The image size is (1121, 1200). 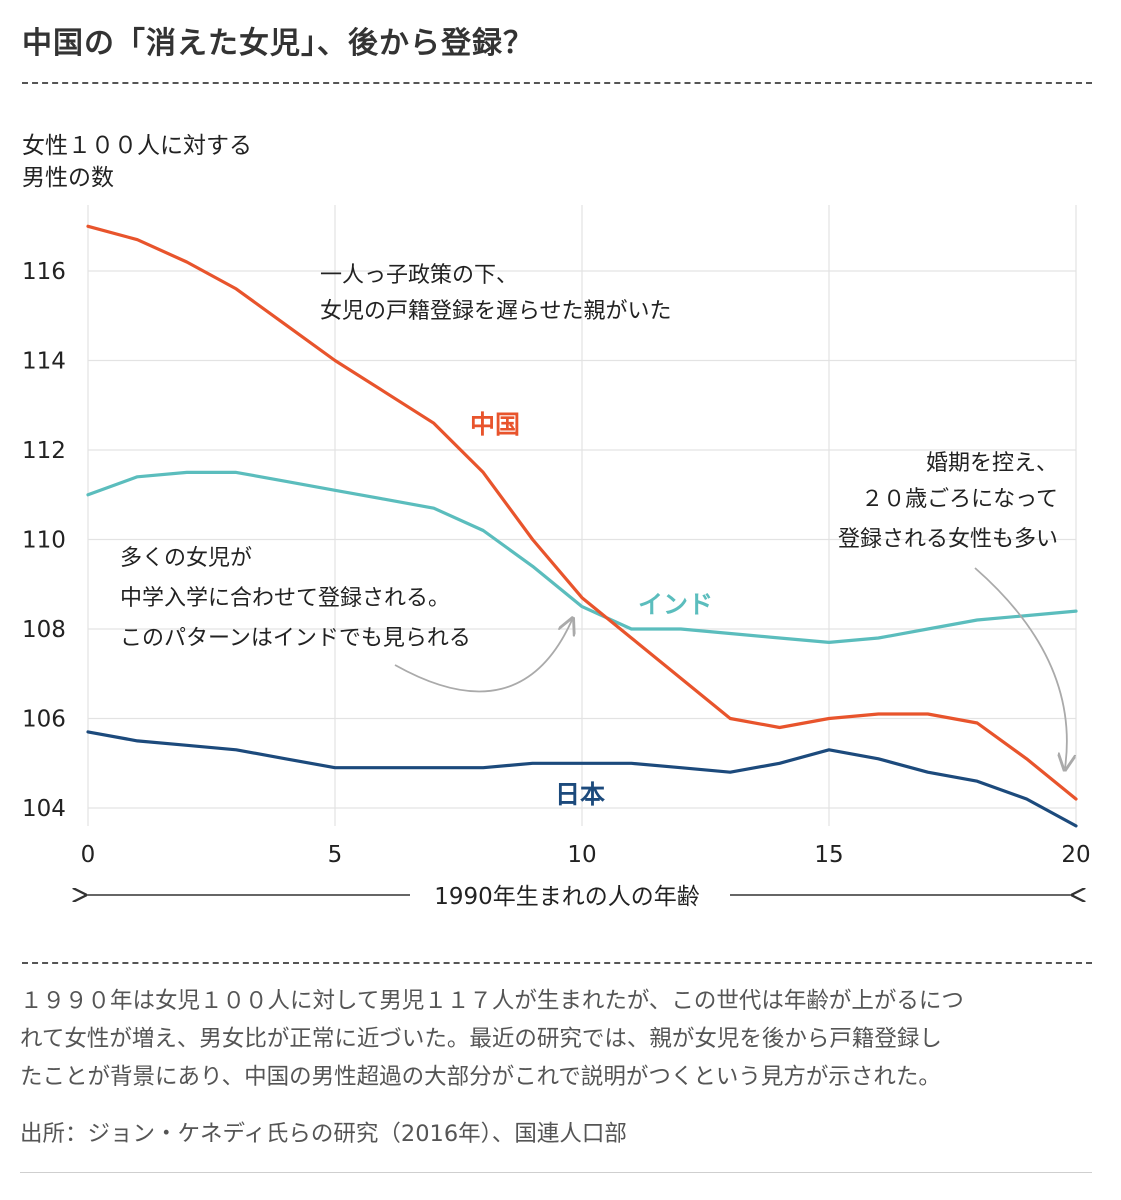 What do you see at coordinates (137, 162) in the screenshot?
I see `y-axis-label: 女性１００人に対する 男性の数` at bounding box center [137, 162].